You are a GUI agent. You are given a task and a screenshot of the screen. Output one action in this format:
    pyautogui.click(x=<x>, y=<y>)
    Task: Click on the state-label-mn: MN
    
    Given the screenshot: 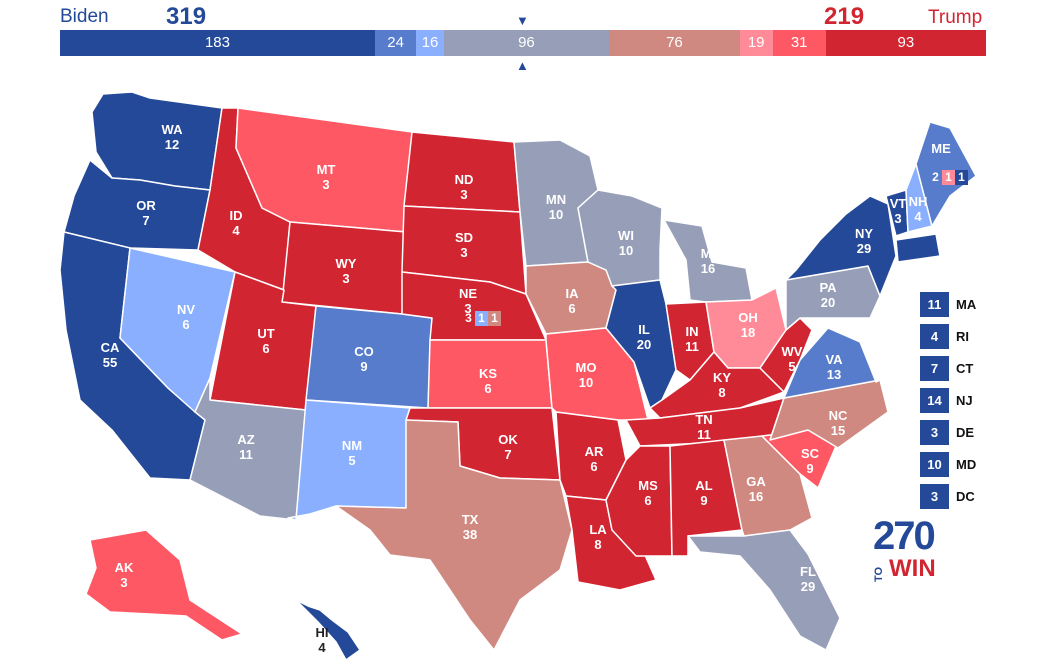 What is the action you would take?
    pyautogui.click(x=556, y=199)
    